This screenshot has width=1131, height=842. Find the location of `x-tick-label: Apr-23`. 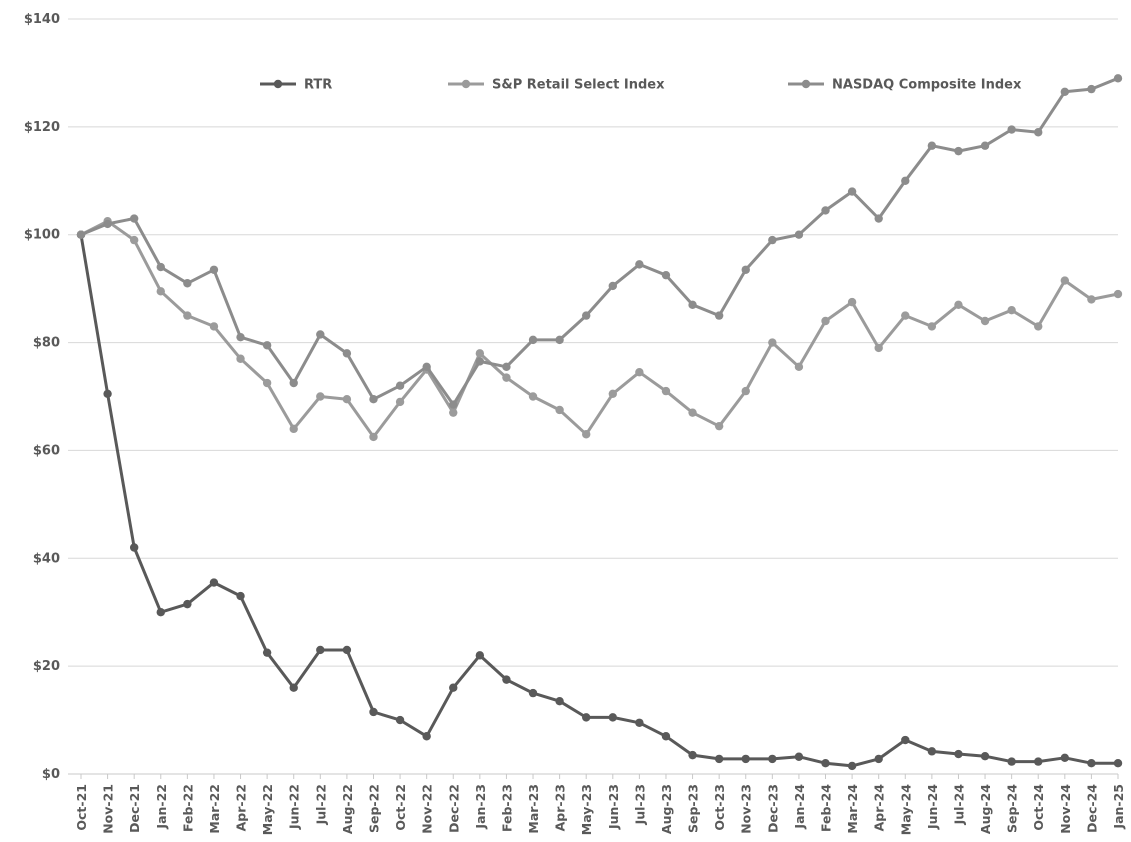

x-tick-label: Apr-23 is located at coordinates (560, 807).